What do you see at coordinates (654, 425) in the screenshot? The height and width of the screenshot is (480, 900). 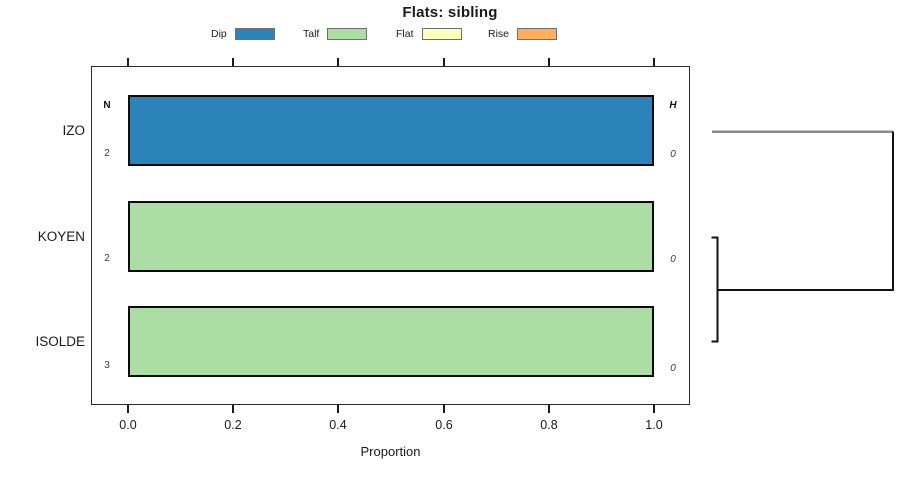 I see `x-tick-label: 1.0` at bounding box center [654, 425].